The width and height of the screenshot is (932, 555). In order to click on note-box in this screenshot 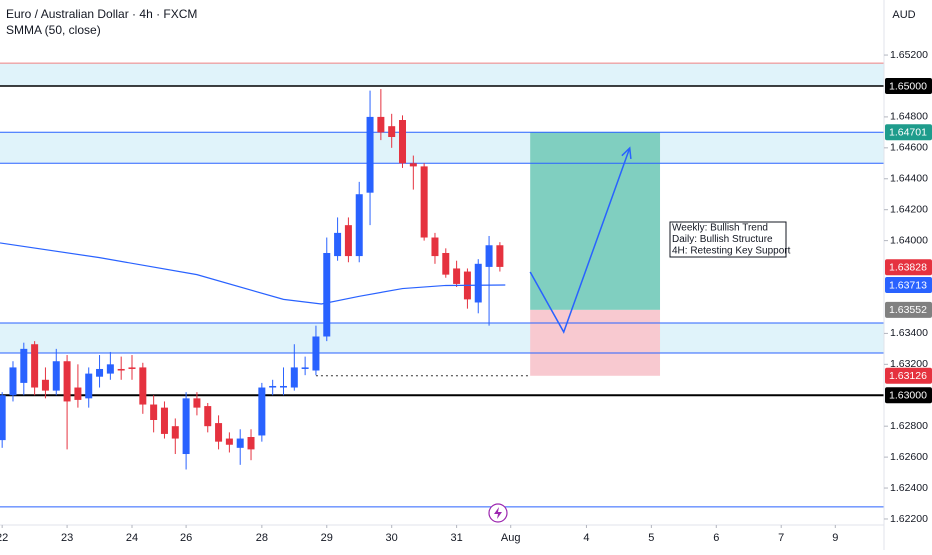, I will do `click(728, 239)`.